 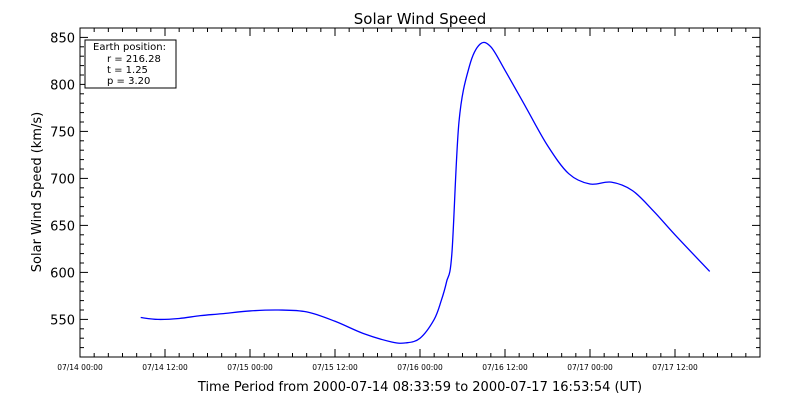 I want to click on legend-line-p: p = 3.20, so click(x=128, y=81).